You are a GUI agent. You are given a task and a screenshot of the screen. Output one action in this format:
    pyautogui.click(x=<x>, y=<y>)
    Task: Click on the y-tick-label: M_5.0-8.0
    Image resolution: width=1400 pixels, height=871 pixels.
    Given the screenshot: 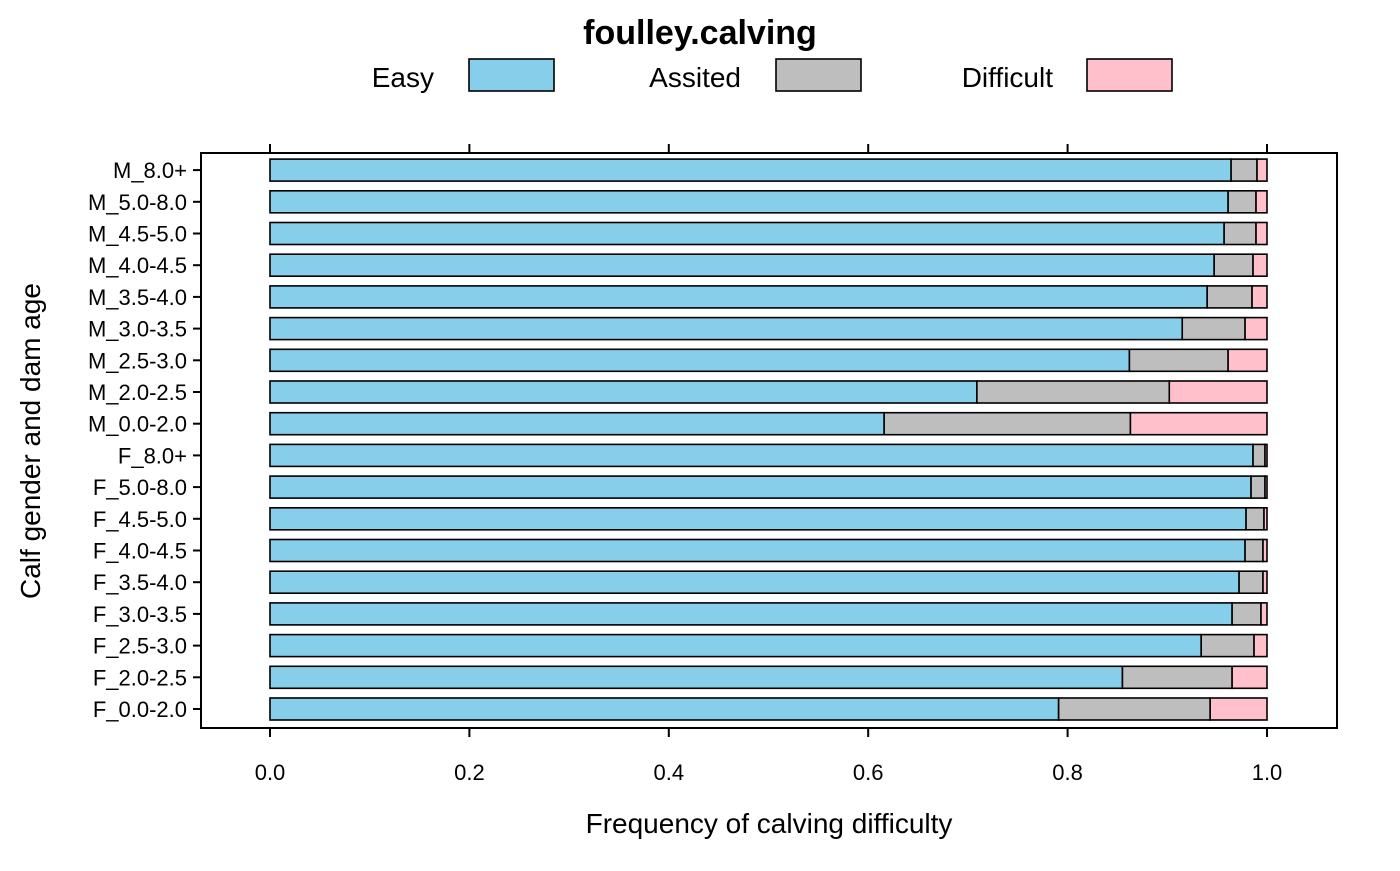 What is the action you would take?
    pyautogui.click(x=137, y=202)
    